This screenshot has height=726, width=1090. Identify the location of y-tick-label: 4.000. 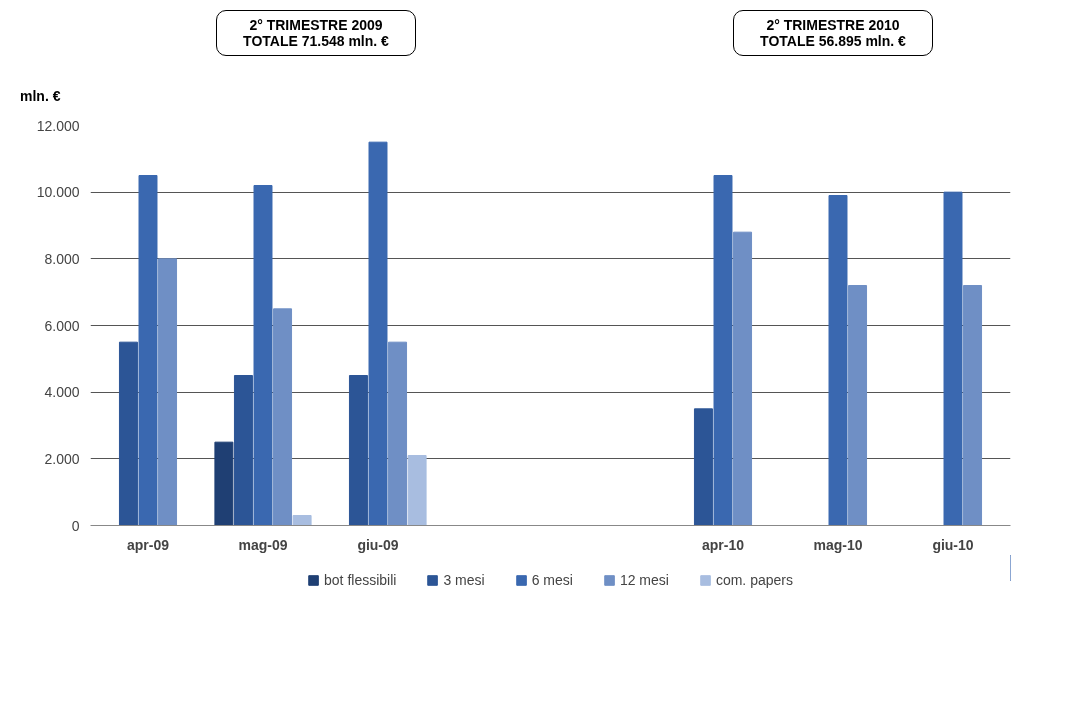
(62, 392).